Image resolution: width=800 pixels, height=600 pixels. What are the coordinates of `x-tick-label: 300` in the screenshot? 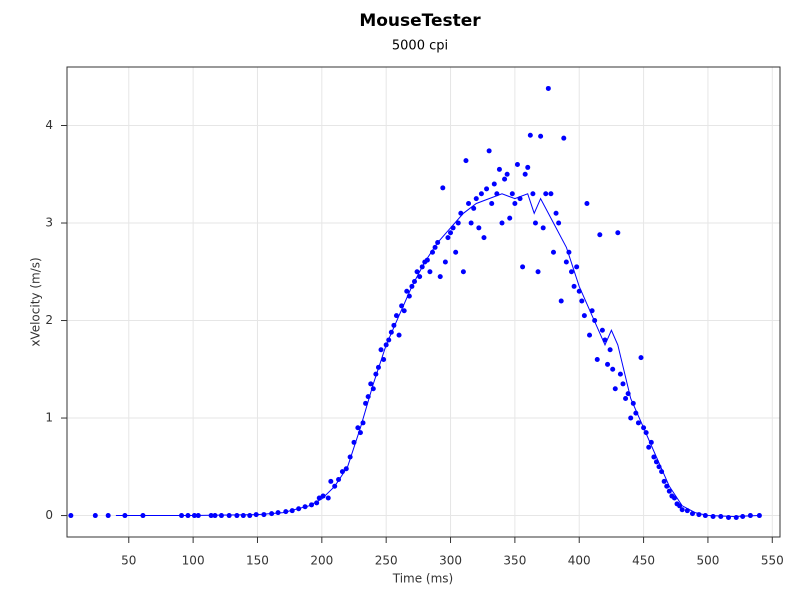 It's located at (450, 561).